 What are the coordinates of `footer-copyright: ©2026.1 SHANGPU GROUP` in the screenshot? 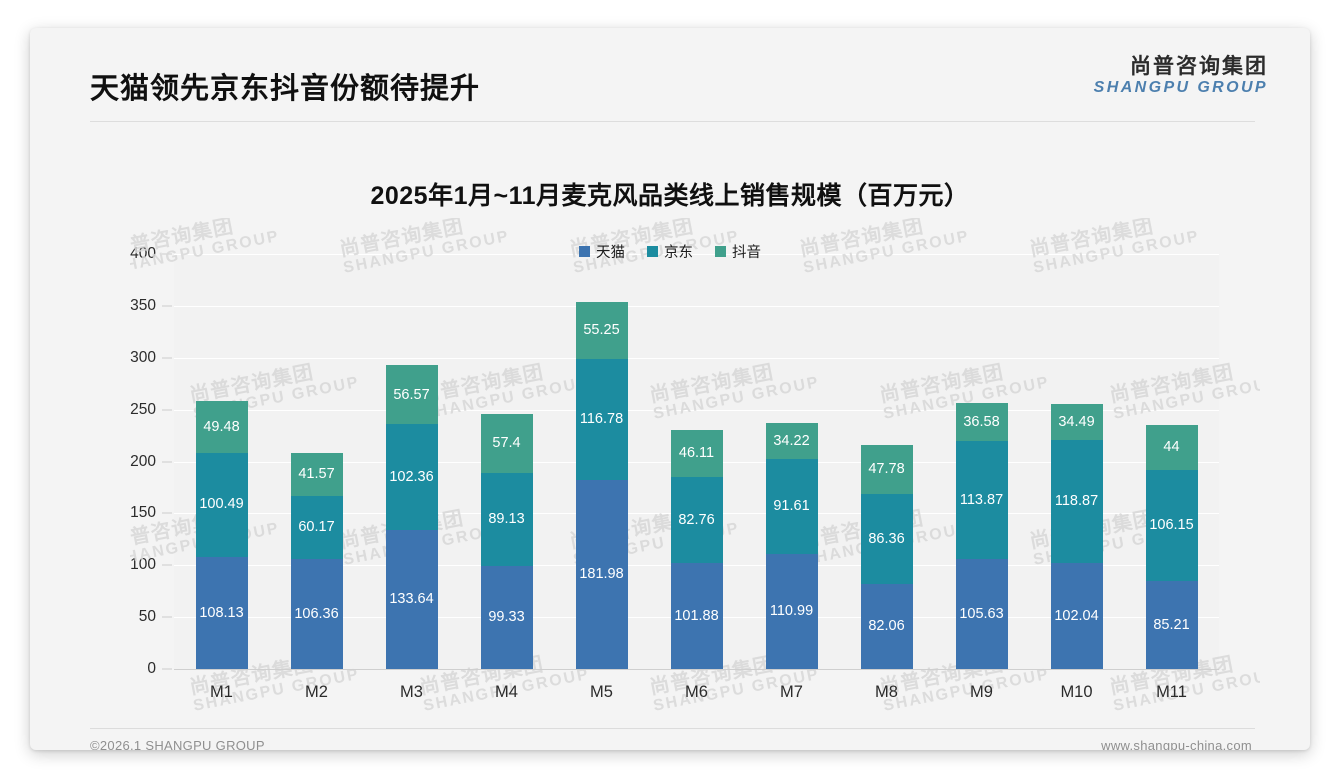 It's located at (177, 744).